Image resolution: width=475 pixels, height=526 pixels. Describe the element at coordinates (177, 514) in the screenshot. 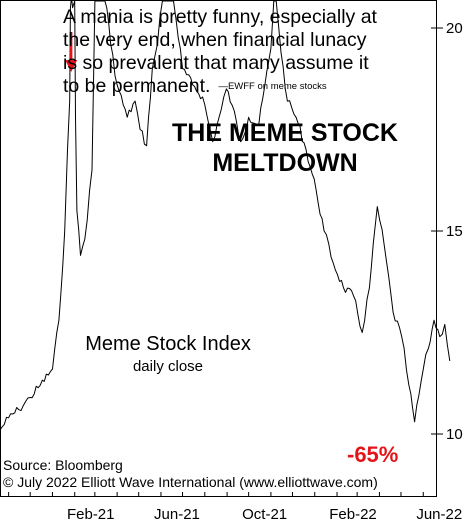

I see `x-tick-label: Jun-21` at that location.